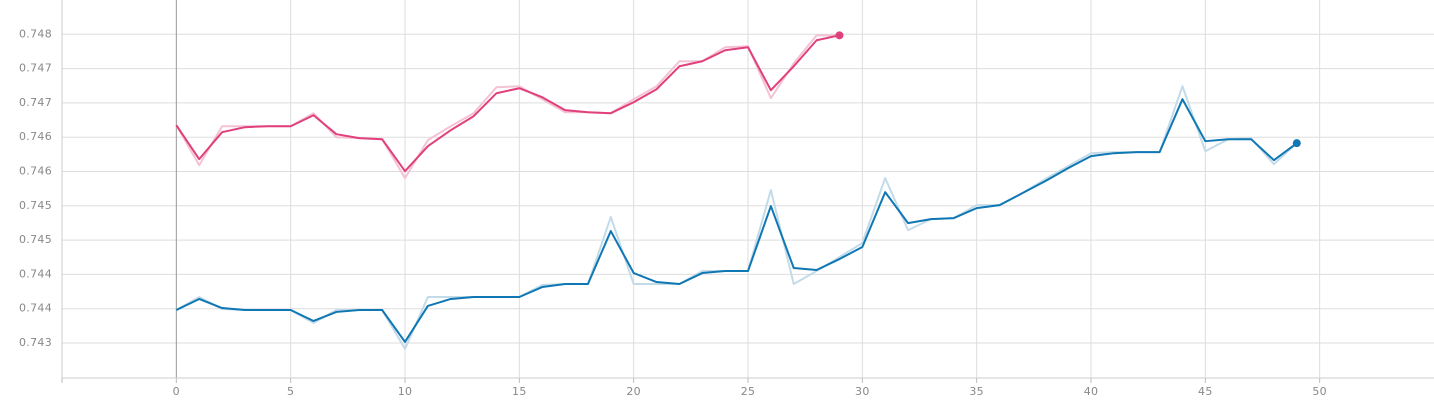 This screenshot has height=400, width=1434. Describe the element at coordinates (35, 33) in the screenshot. I see `y-tick-label: 0.748` at that location.